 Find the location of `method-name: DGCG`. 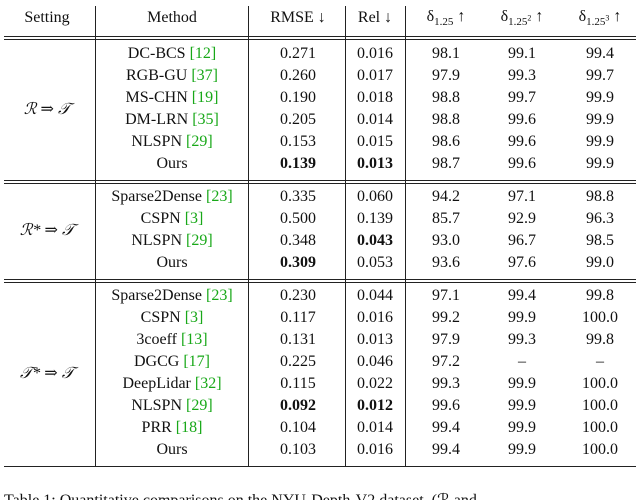

method-name: DGCG is located at coordinates (157, 361).